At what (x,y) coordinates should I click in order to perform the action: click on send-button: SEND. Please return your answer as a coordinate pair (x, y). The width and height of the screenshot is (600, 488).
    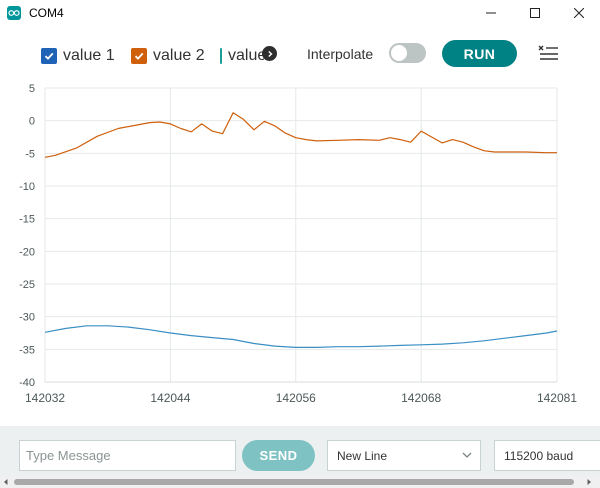
    Looking at the image, I should click on (278, 455).